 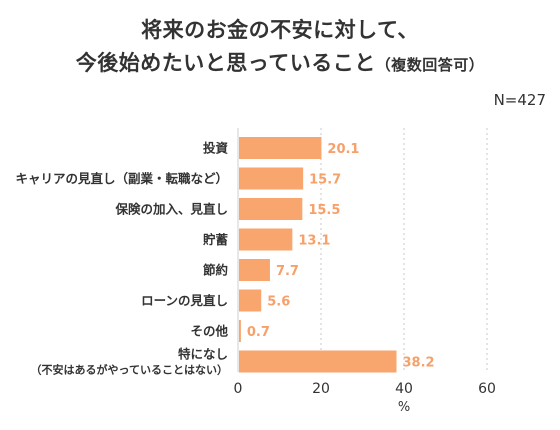 What do you see at coordinates (519, 100) in the screenshot?
I see `sample-size-label: N=427` at bounding box center [519, 100].